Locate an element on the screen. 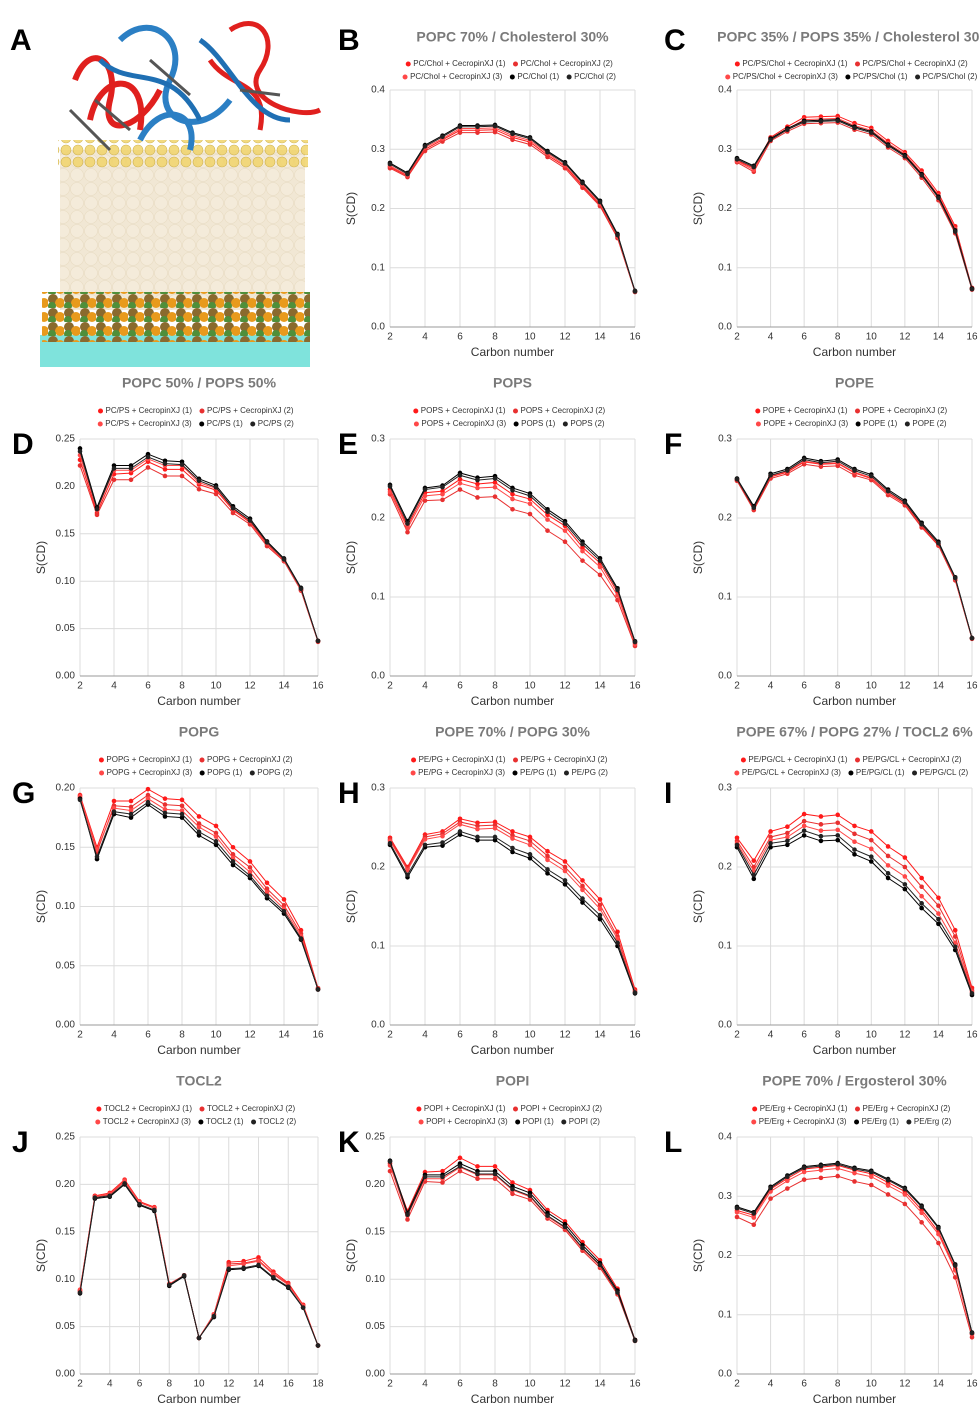 This screenshot has height=1409, width=979. y-tick-label: 0.1 is located at coordinates (725, 1314).